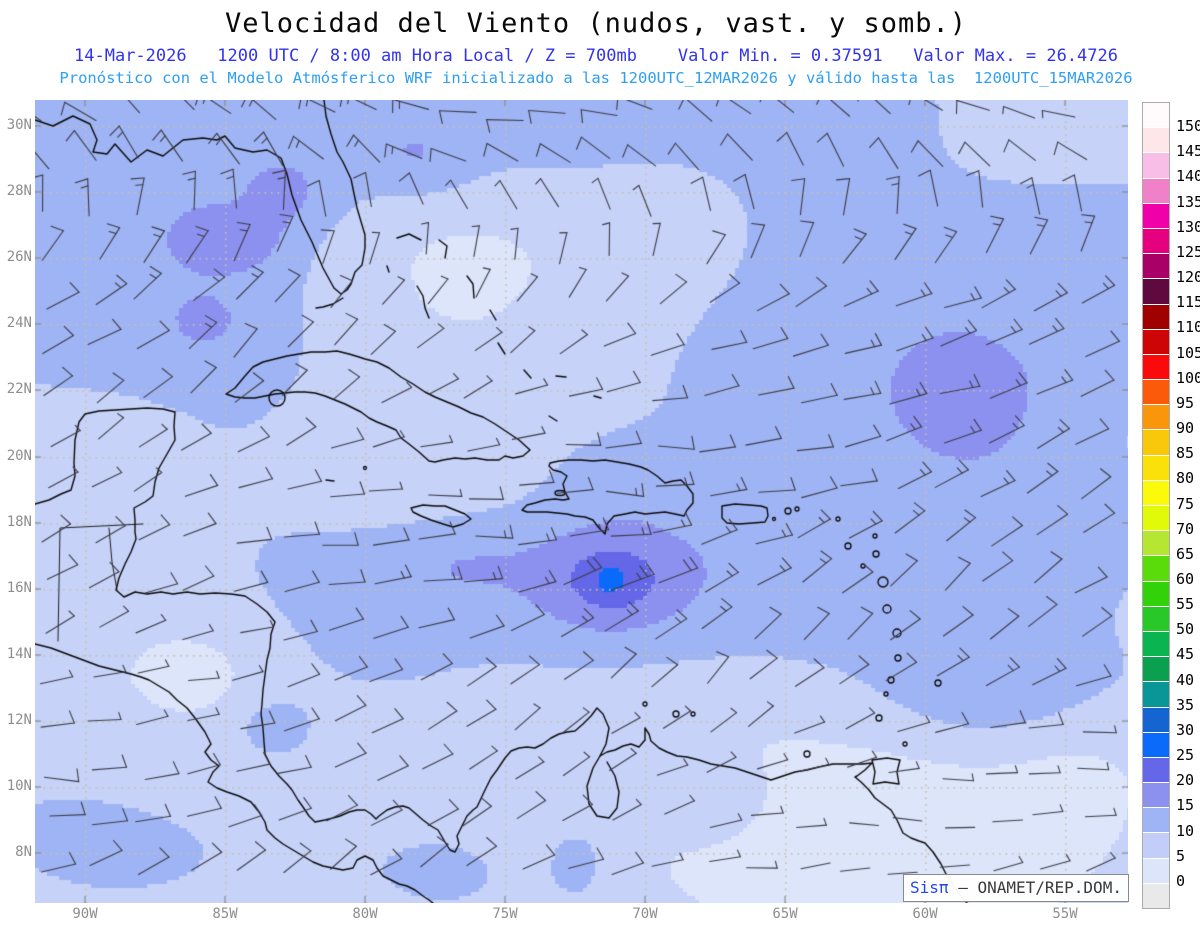  What do you see at coordinates (225, 914) in the screenshot?
I see `lon-label: 85W` at bounding box center [225, 914].